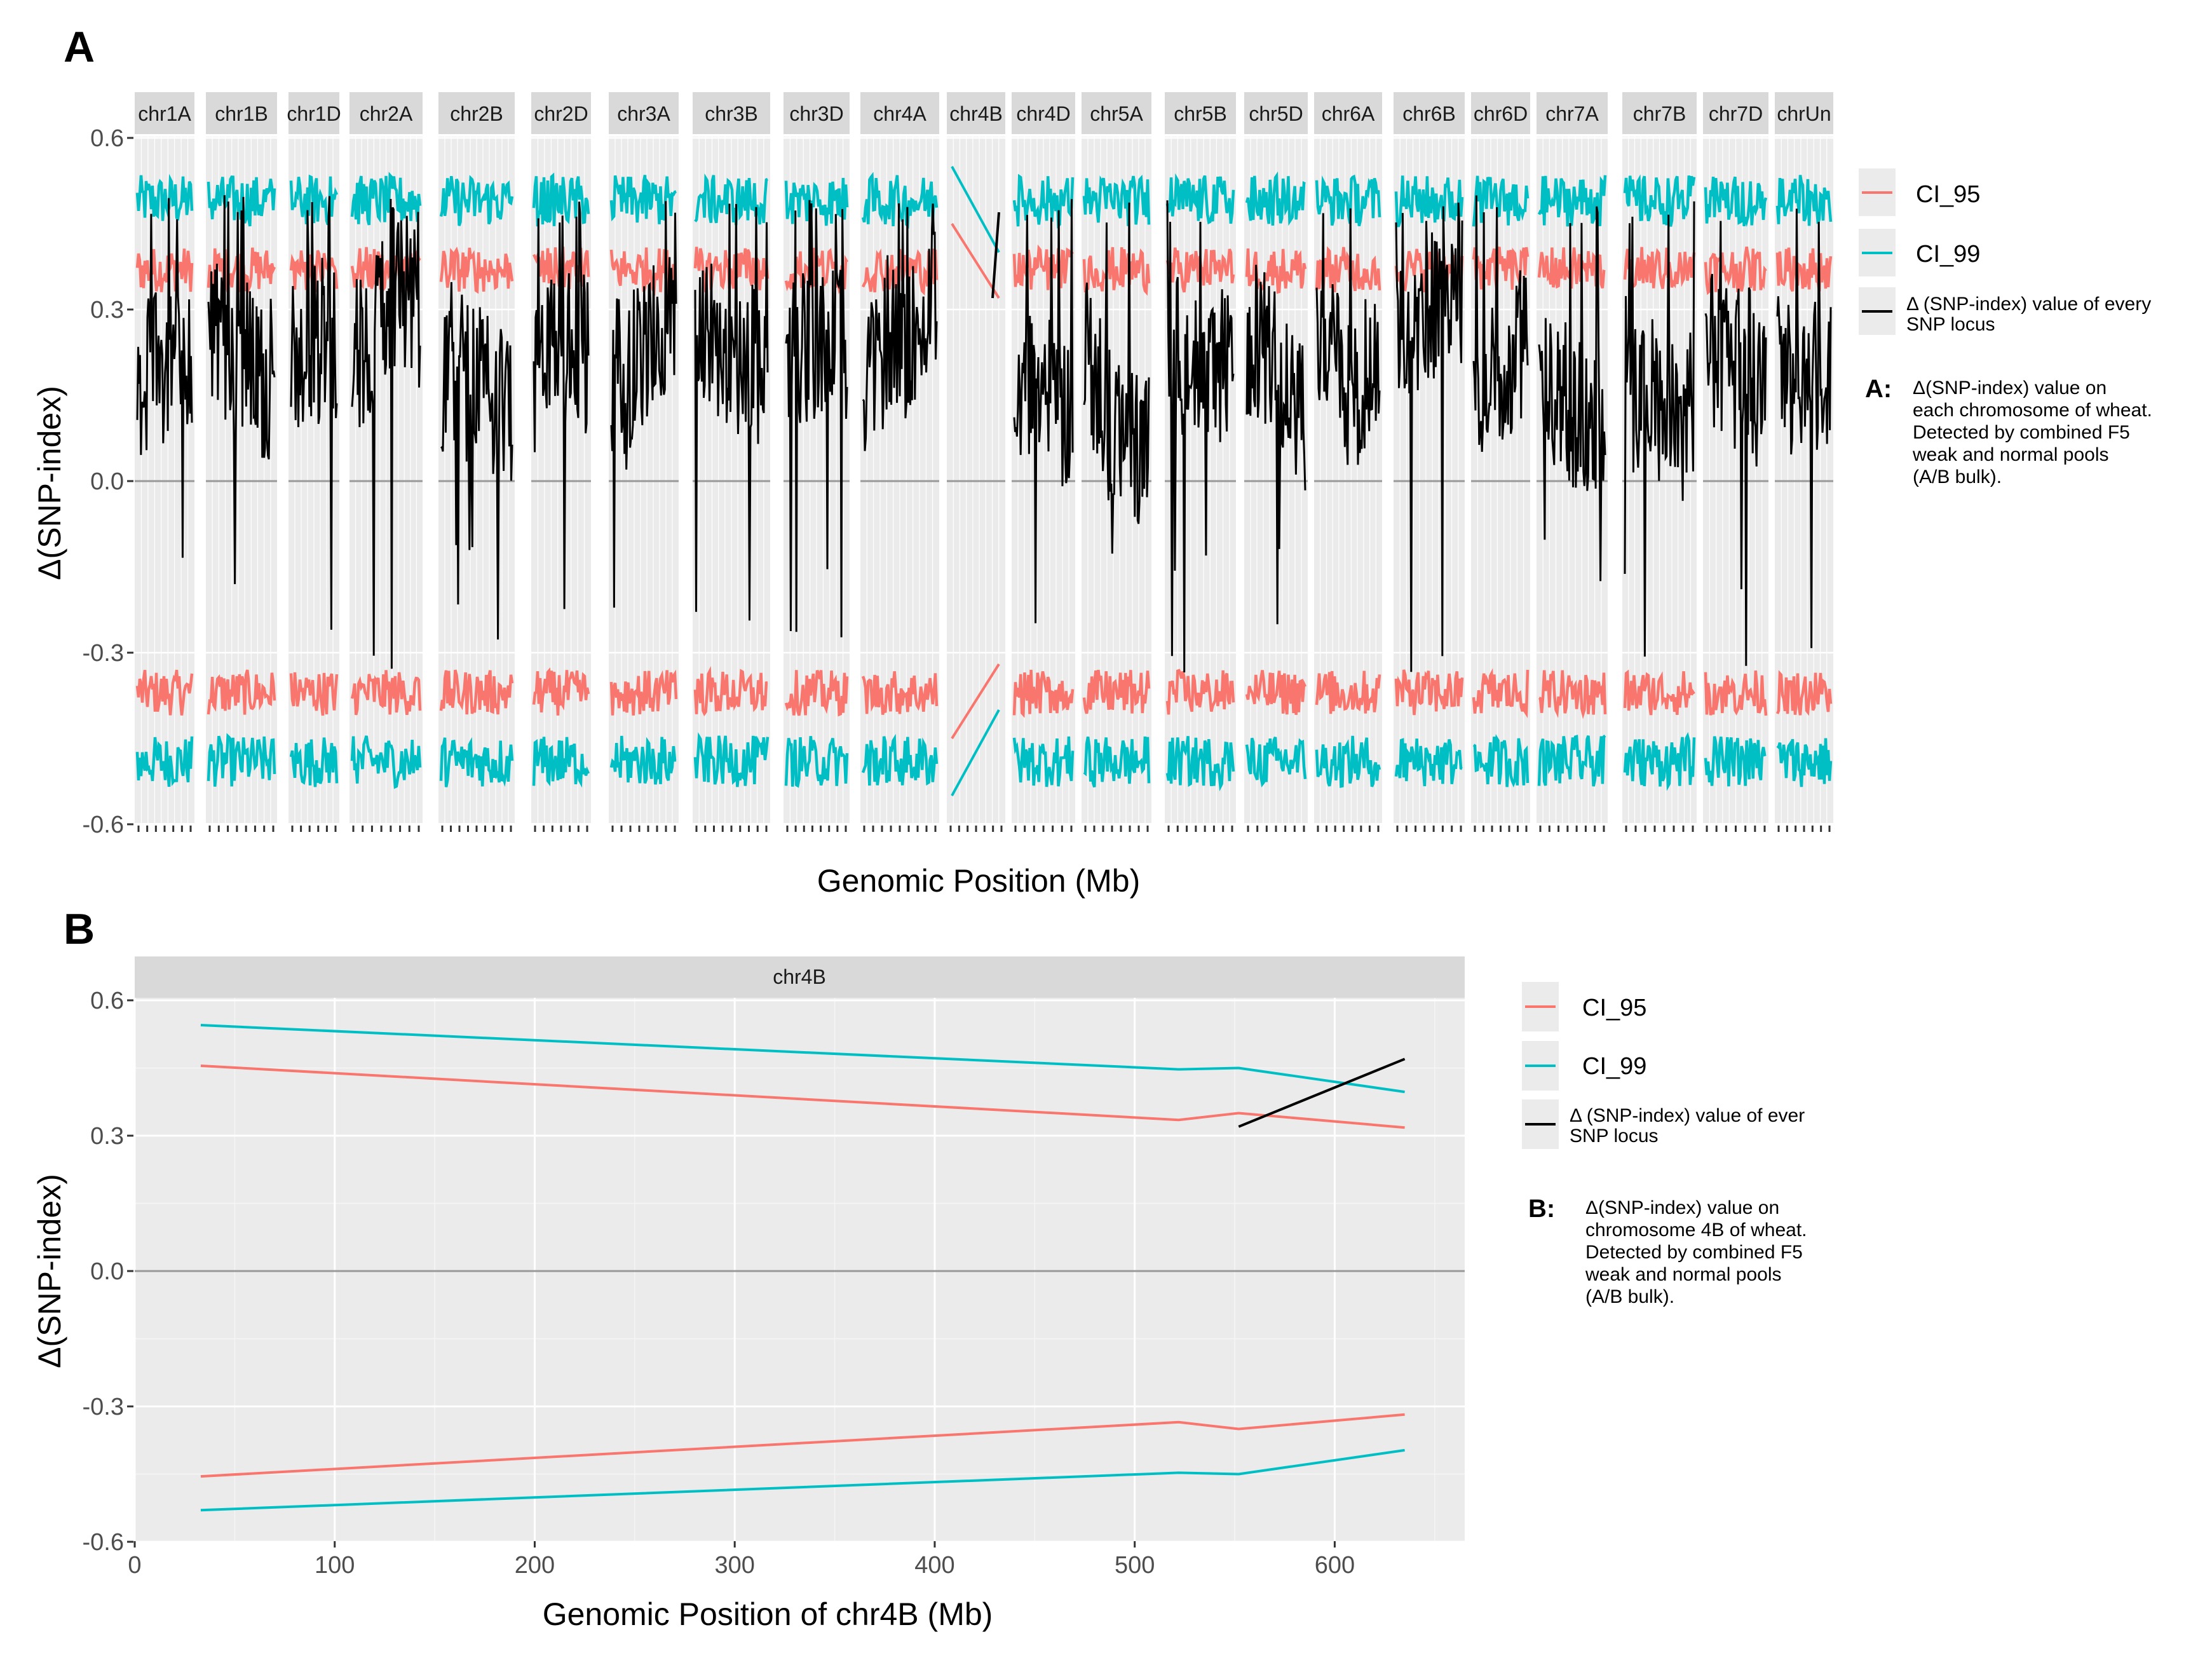 This screenshot has height=1653, width=2212. I want to click on legend-b-snp-label-line2: SNP locus, so click(1614, 1136).